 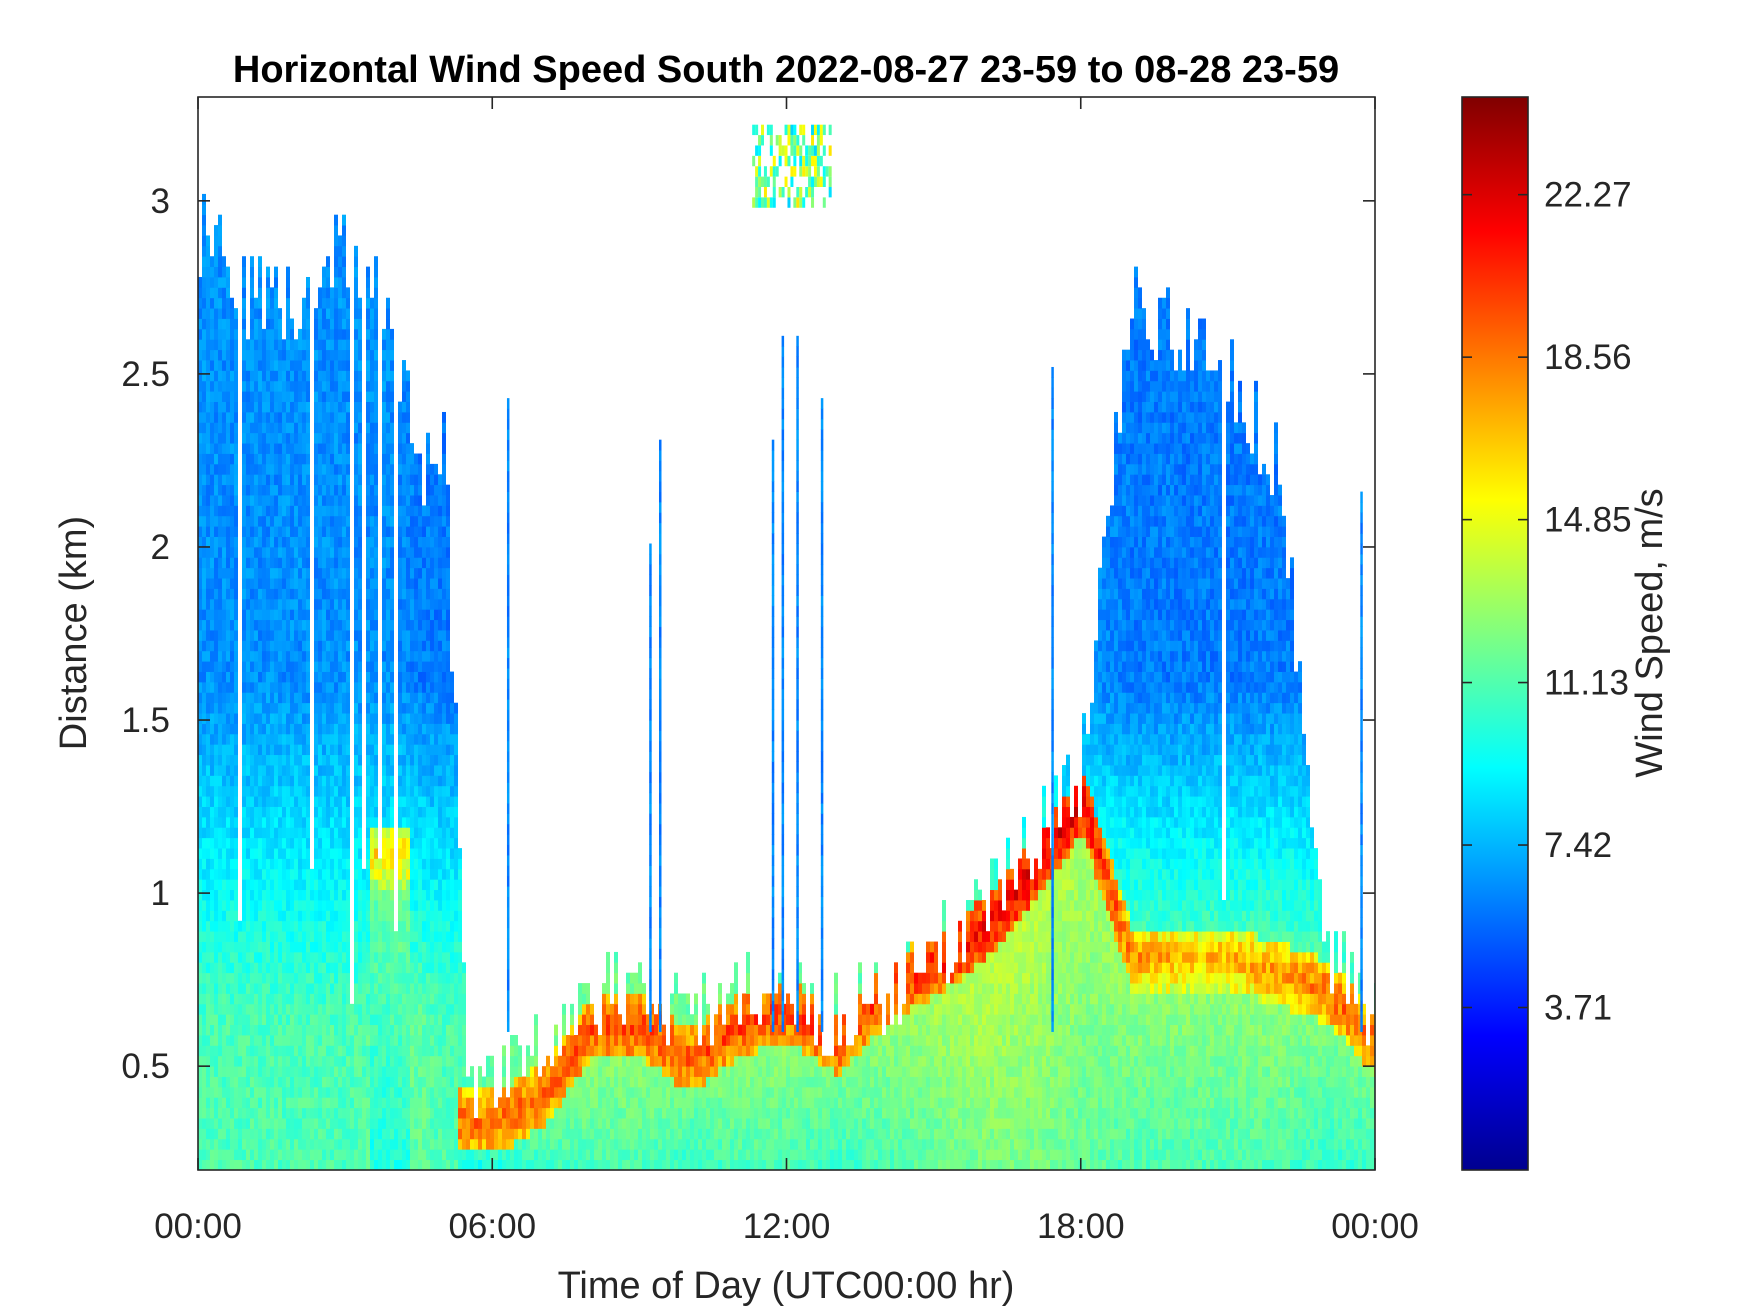 What do you see at coordinates (145, 720) in the screenshot?
I see `y-tick-label: 1.5` at bounding box center [145, 720].